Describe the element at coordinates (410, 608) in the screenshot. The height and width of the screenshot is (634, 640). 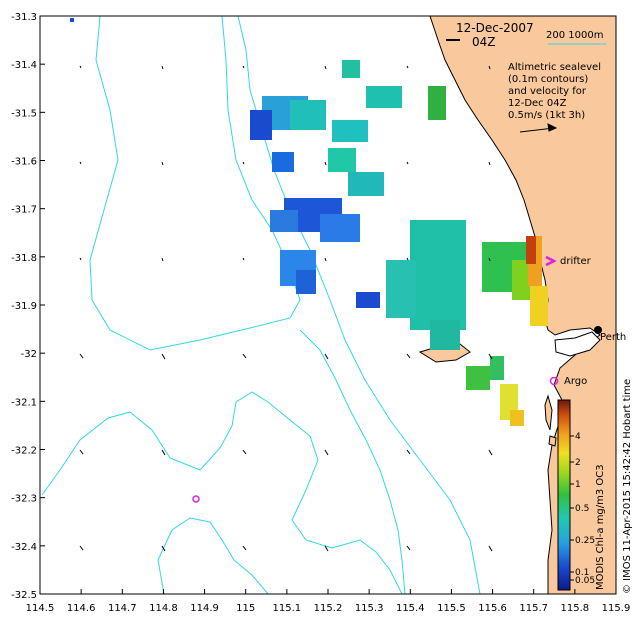
I see `x-tick-label: 115.4` at that location.